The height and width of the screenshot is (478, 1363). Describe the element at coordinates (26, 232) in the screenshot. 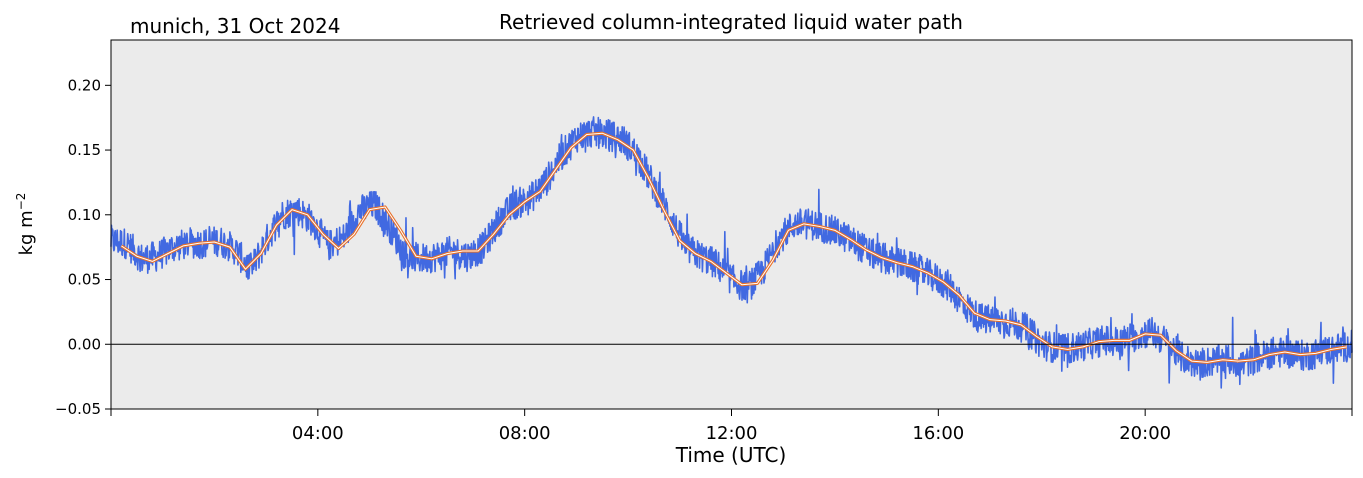

I see `y-axis-label-unit: kg m` at that location.